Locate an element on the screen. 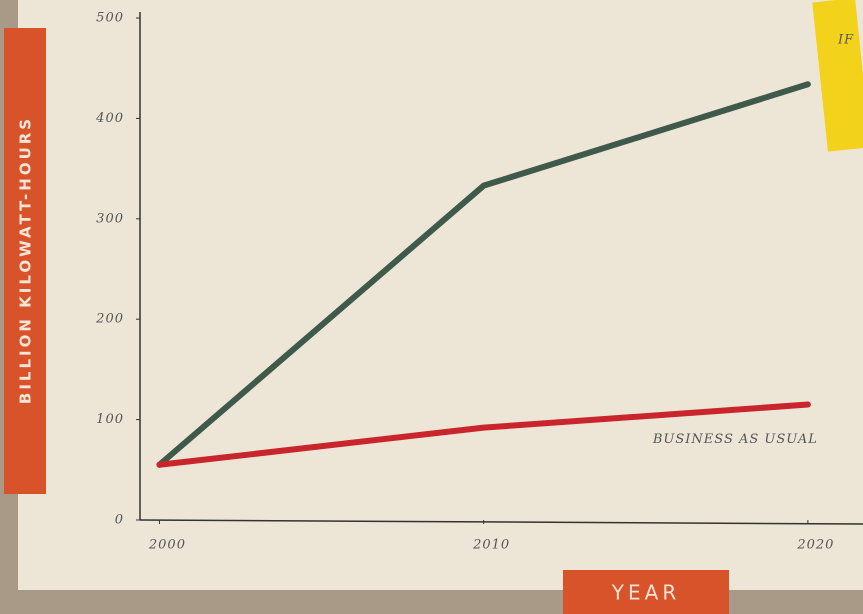 This screenshot has width=863, height=614. x-tick-label: 2020 is located at coordinates (815, 545).